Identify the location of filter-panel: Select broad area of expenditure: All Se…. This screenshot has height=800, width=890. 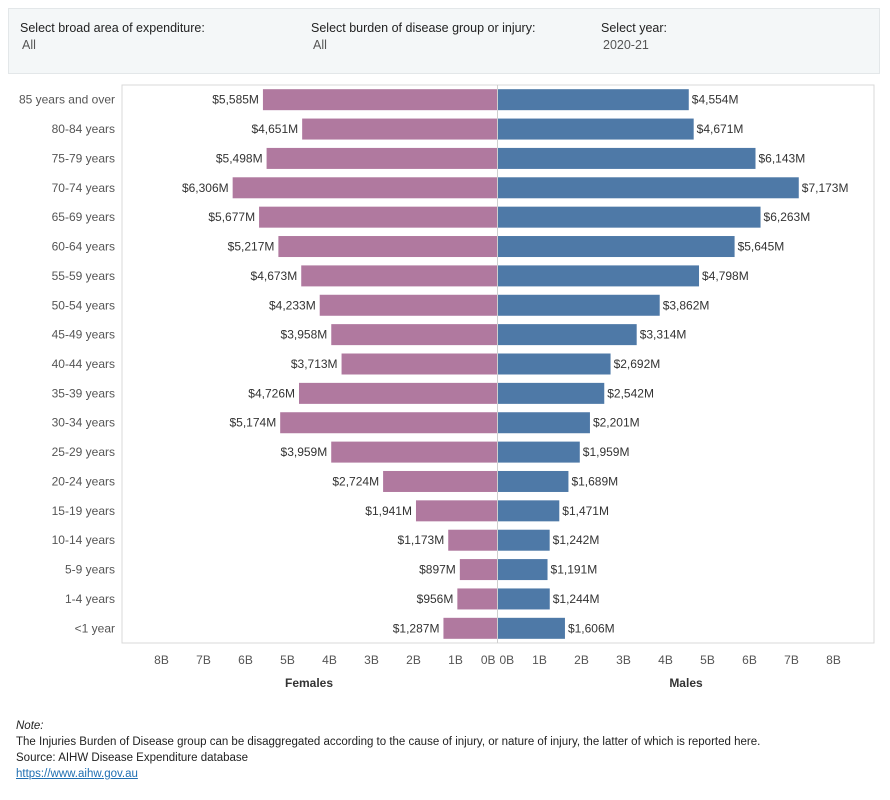
(444, 41).